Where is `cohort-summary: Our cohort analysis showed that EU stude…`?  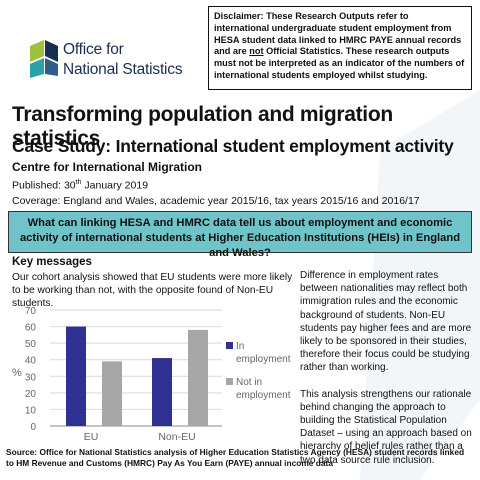 cohort-summary: Our cohort analysis showed that EU stude… is located at coordinates (152, 290).